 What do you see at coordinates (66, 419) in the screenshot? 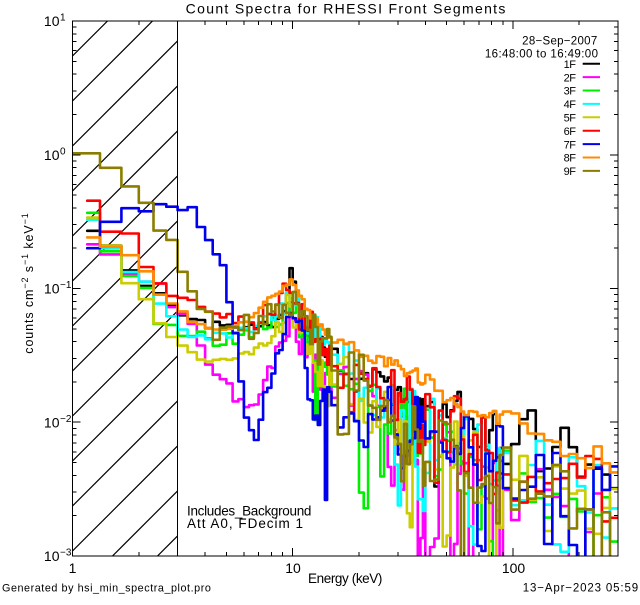
I see `svg-text: −2` at bounding box center [66, 419].